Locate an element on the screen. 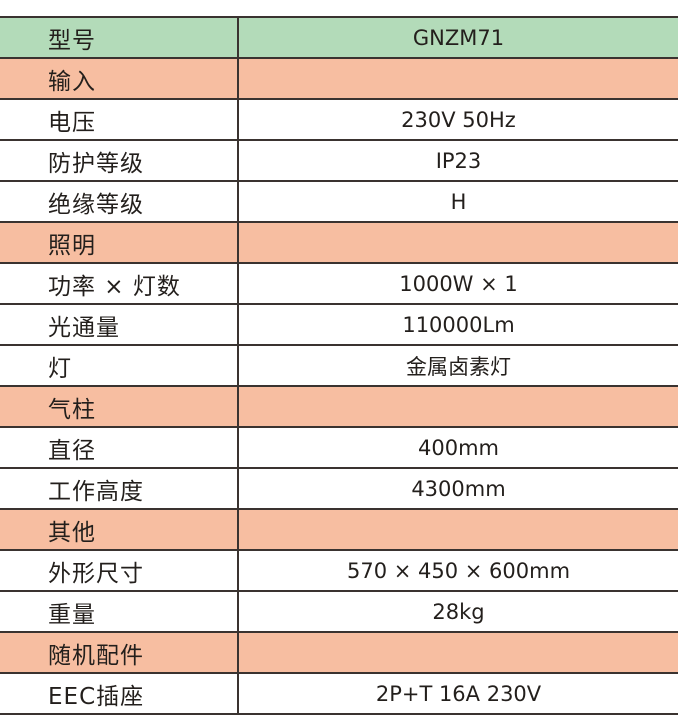  table-row: 功率 × 灯数 1000W × 1 is located at coordinates (339, 283).